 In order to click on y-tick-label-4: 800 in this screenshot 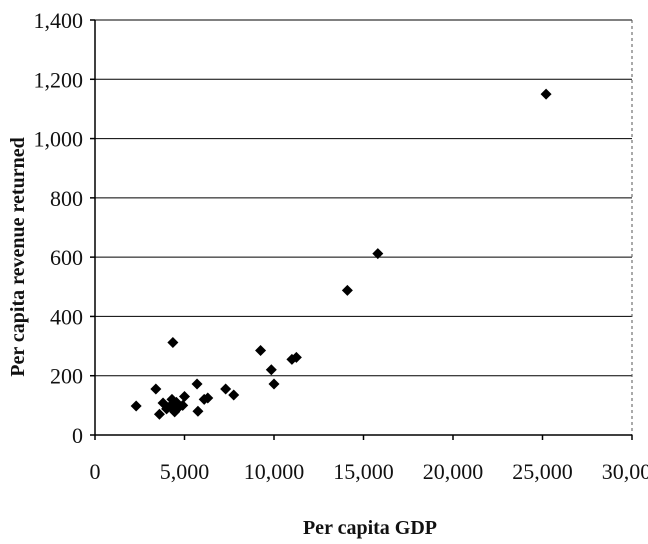, I will do `click(66, 198)`.